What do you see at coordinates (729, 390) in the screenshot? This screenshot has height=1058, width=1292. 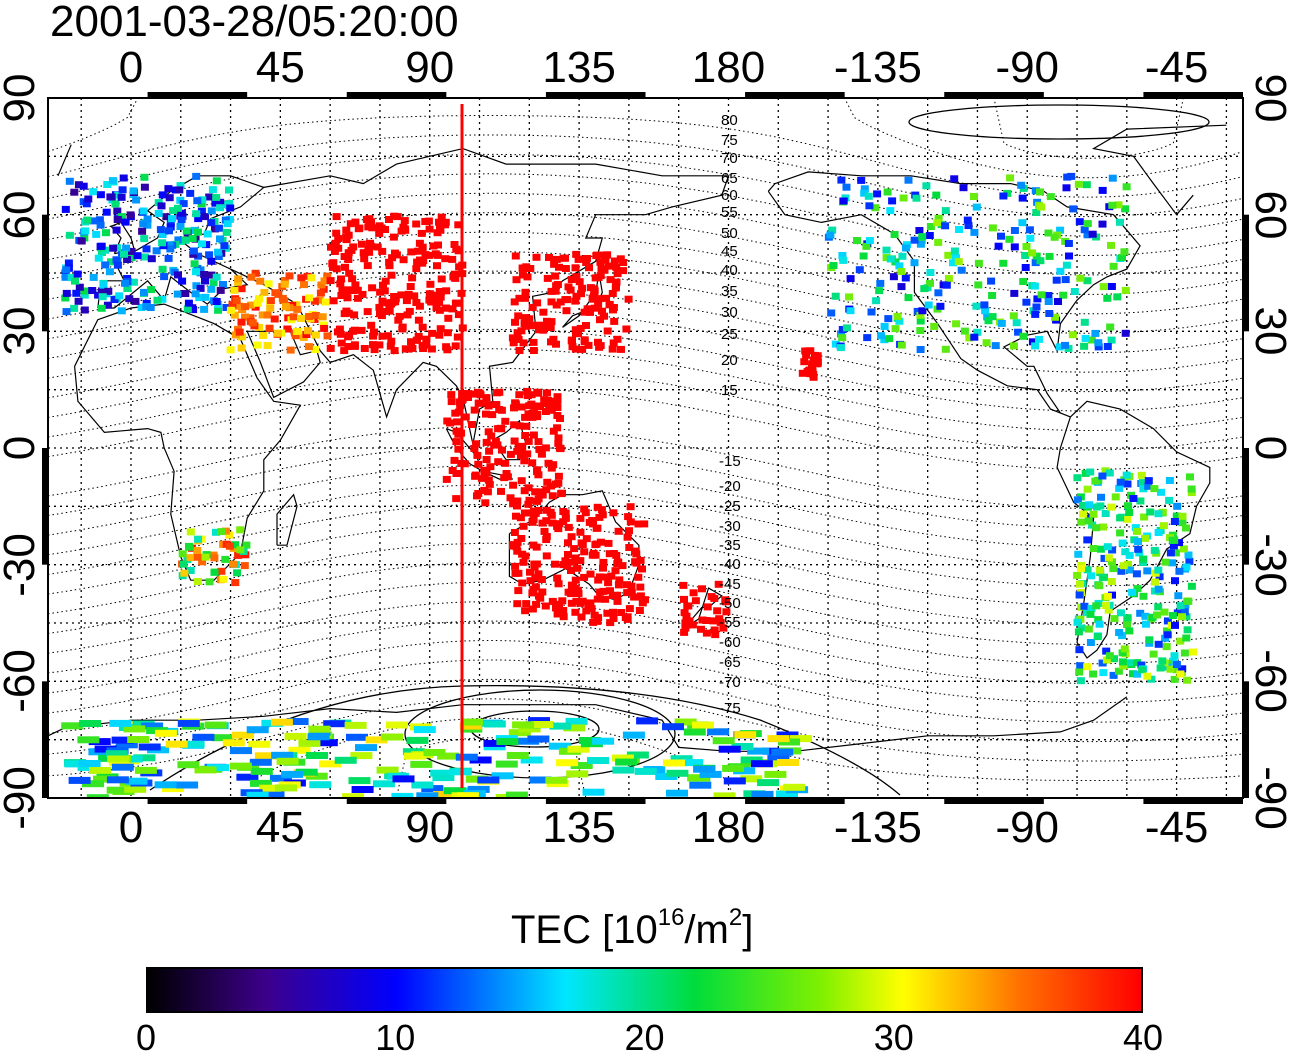 I see `maglat-label: 15` at bounding box center [729, 390].